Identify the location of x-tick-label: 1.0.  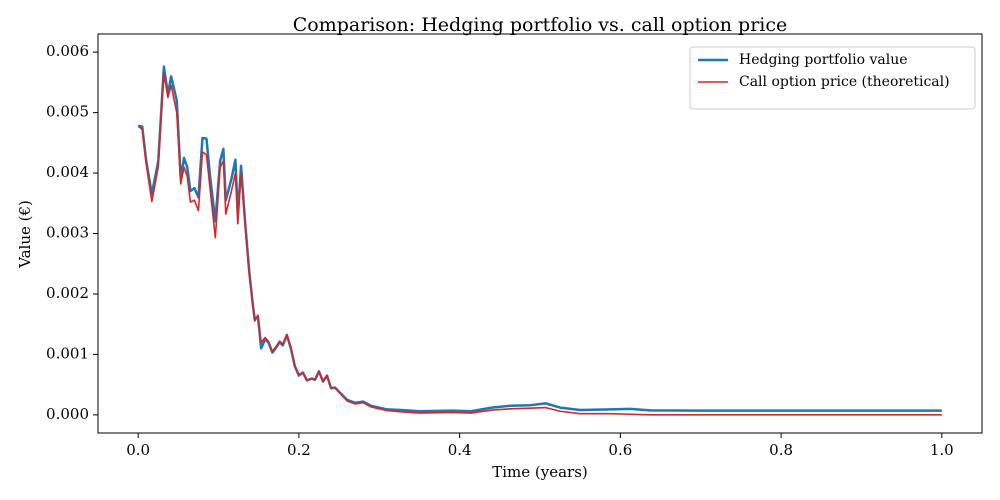
(942, 450).